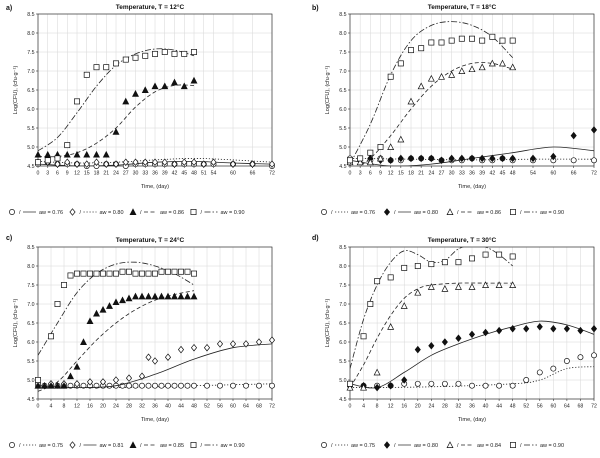 The height and width of the screenshot is (458, 600). What do you see at coordinates (30, 400) in the screenshot?
I see `y-tick-label: 4.5` at bounding box center [30, 400].